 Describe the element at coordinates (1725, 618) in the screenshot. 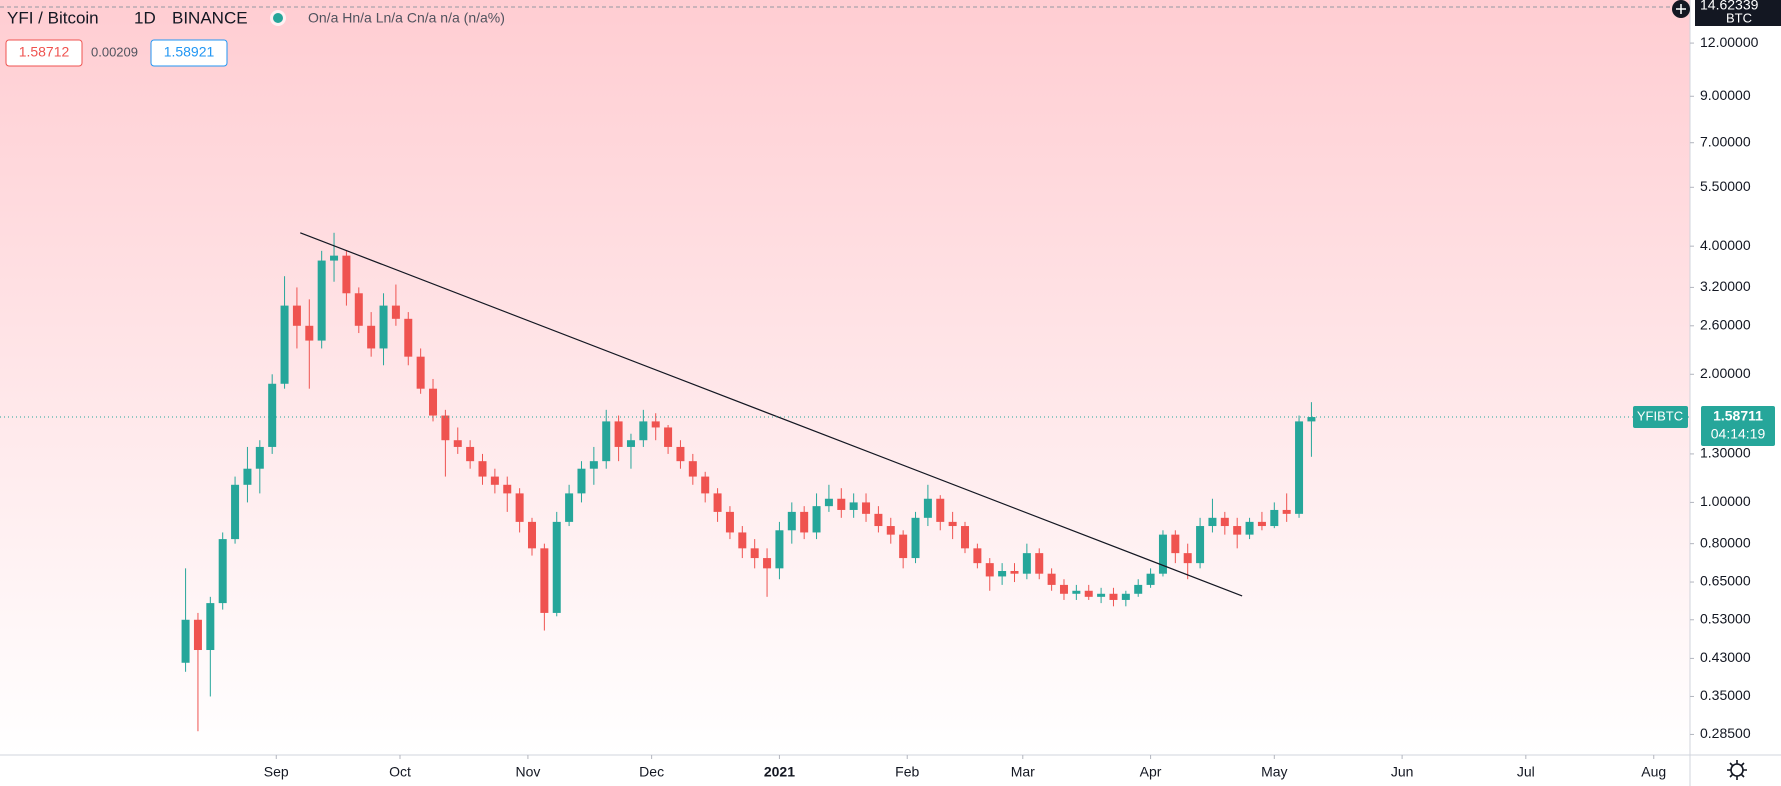

I see `y-tick-label: 0.53000` at that location.